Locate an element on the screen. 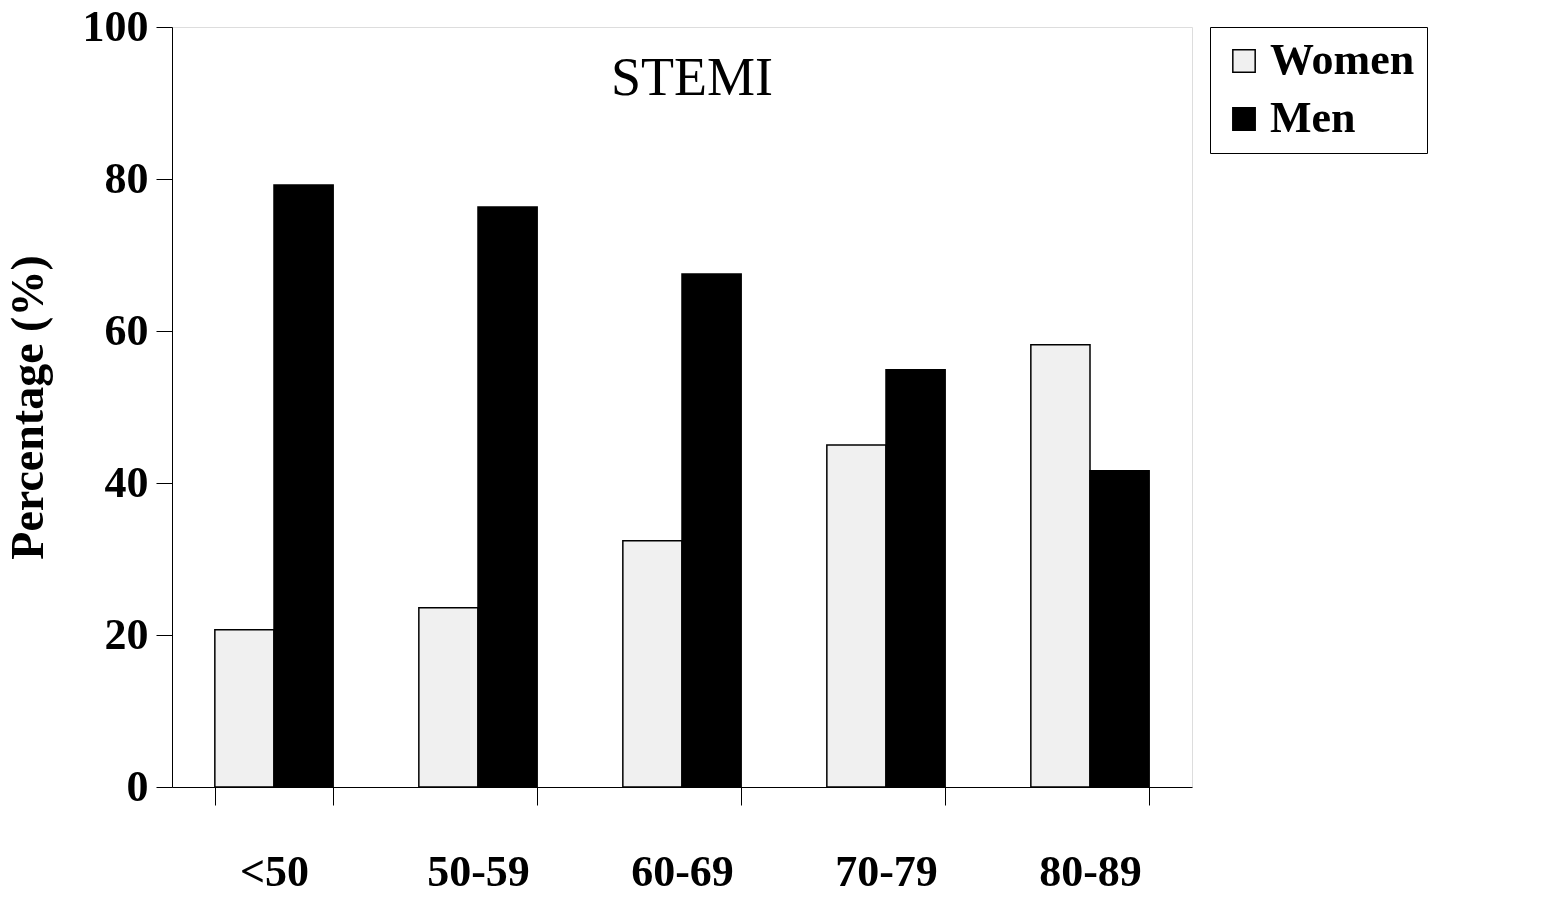 This screenshot has width=1553, height=899. x-tick-label: <50 is located at coordinates (274, 871).